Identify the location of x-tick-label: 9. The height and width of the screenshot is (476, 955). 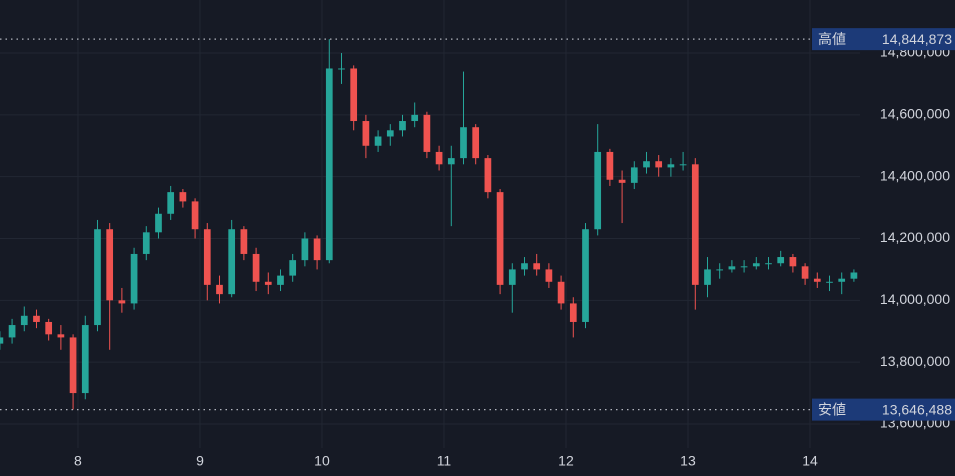
(200, 461).